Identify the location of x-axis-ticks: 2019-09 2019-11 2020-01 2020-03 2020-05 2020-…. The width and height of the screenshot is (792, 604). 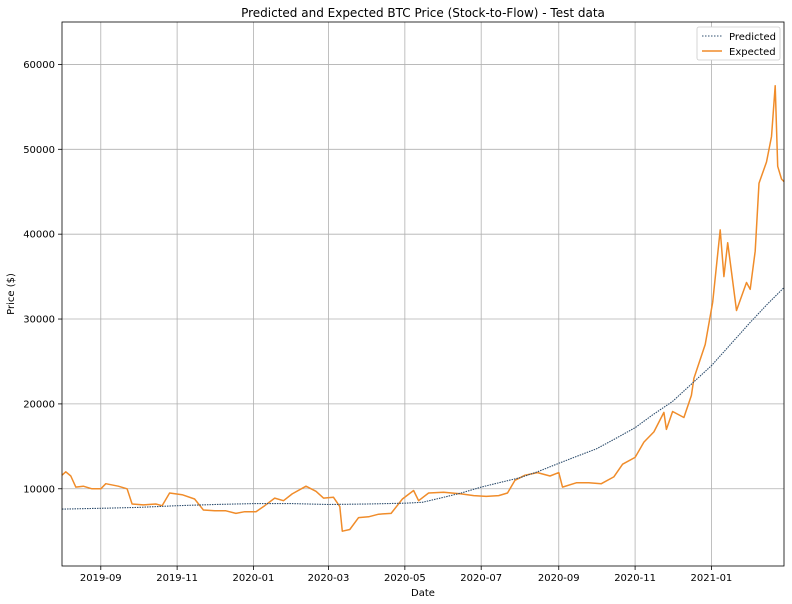
(406, 575).